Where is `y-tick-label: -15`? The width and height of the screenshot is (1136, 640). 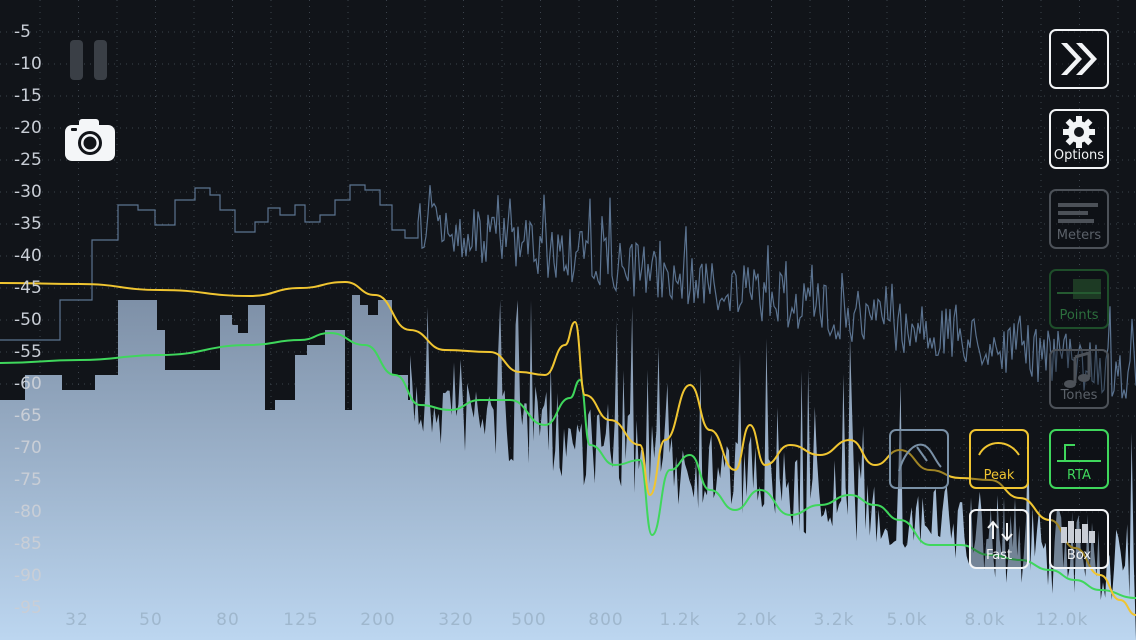
y-tick-label: -15 is located at coordinates (28, 96).